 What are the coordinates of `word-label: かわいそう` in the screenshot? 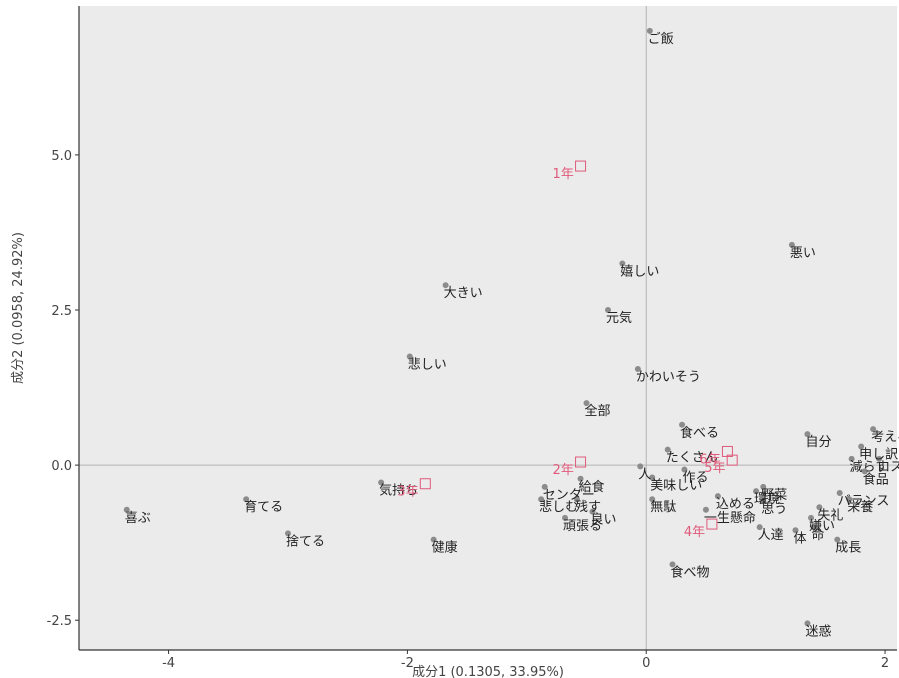 It's located at (668, 377).